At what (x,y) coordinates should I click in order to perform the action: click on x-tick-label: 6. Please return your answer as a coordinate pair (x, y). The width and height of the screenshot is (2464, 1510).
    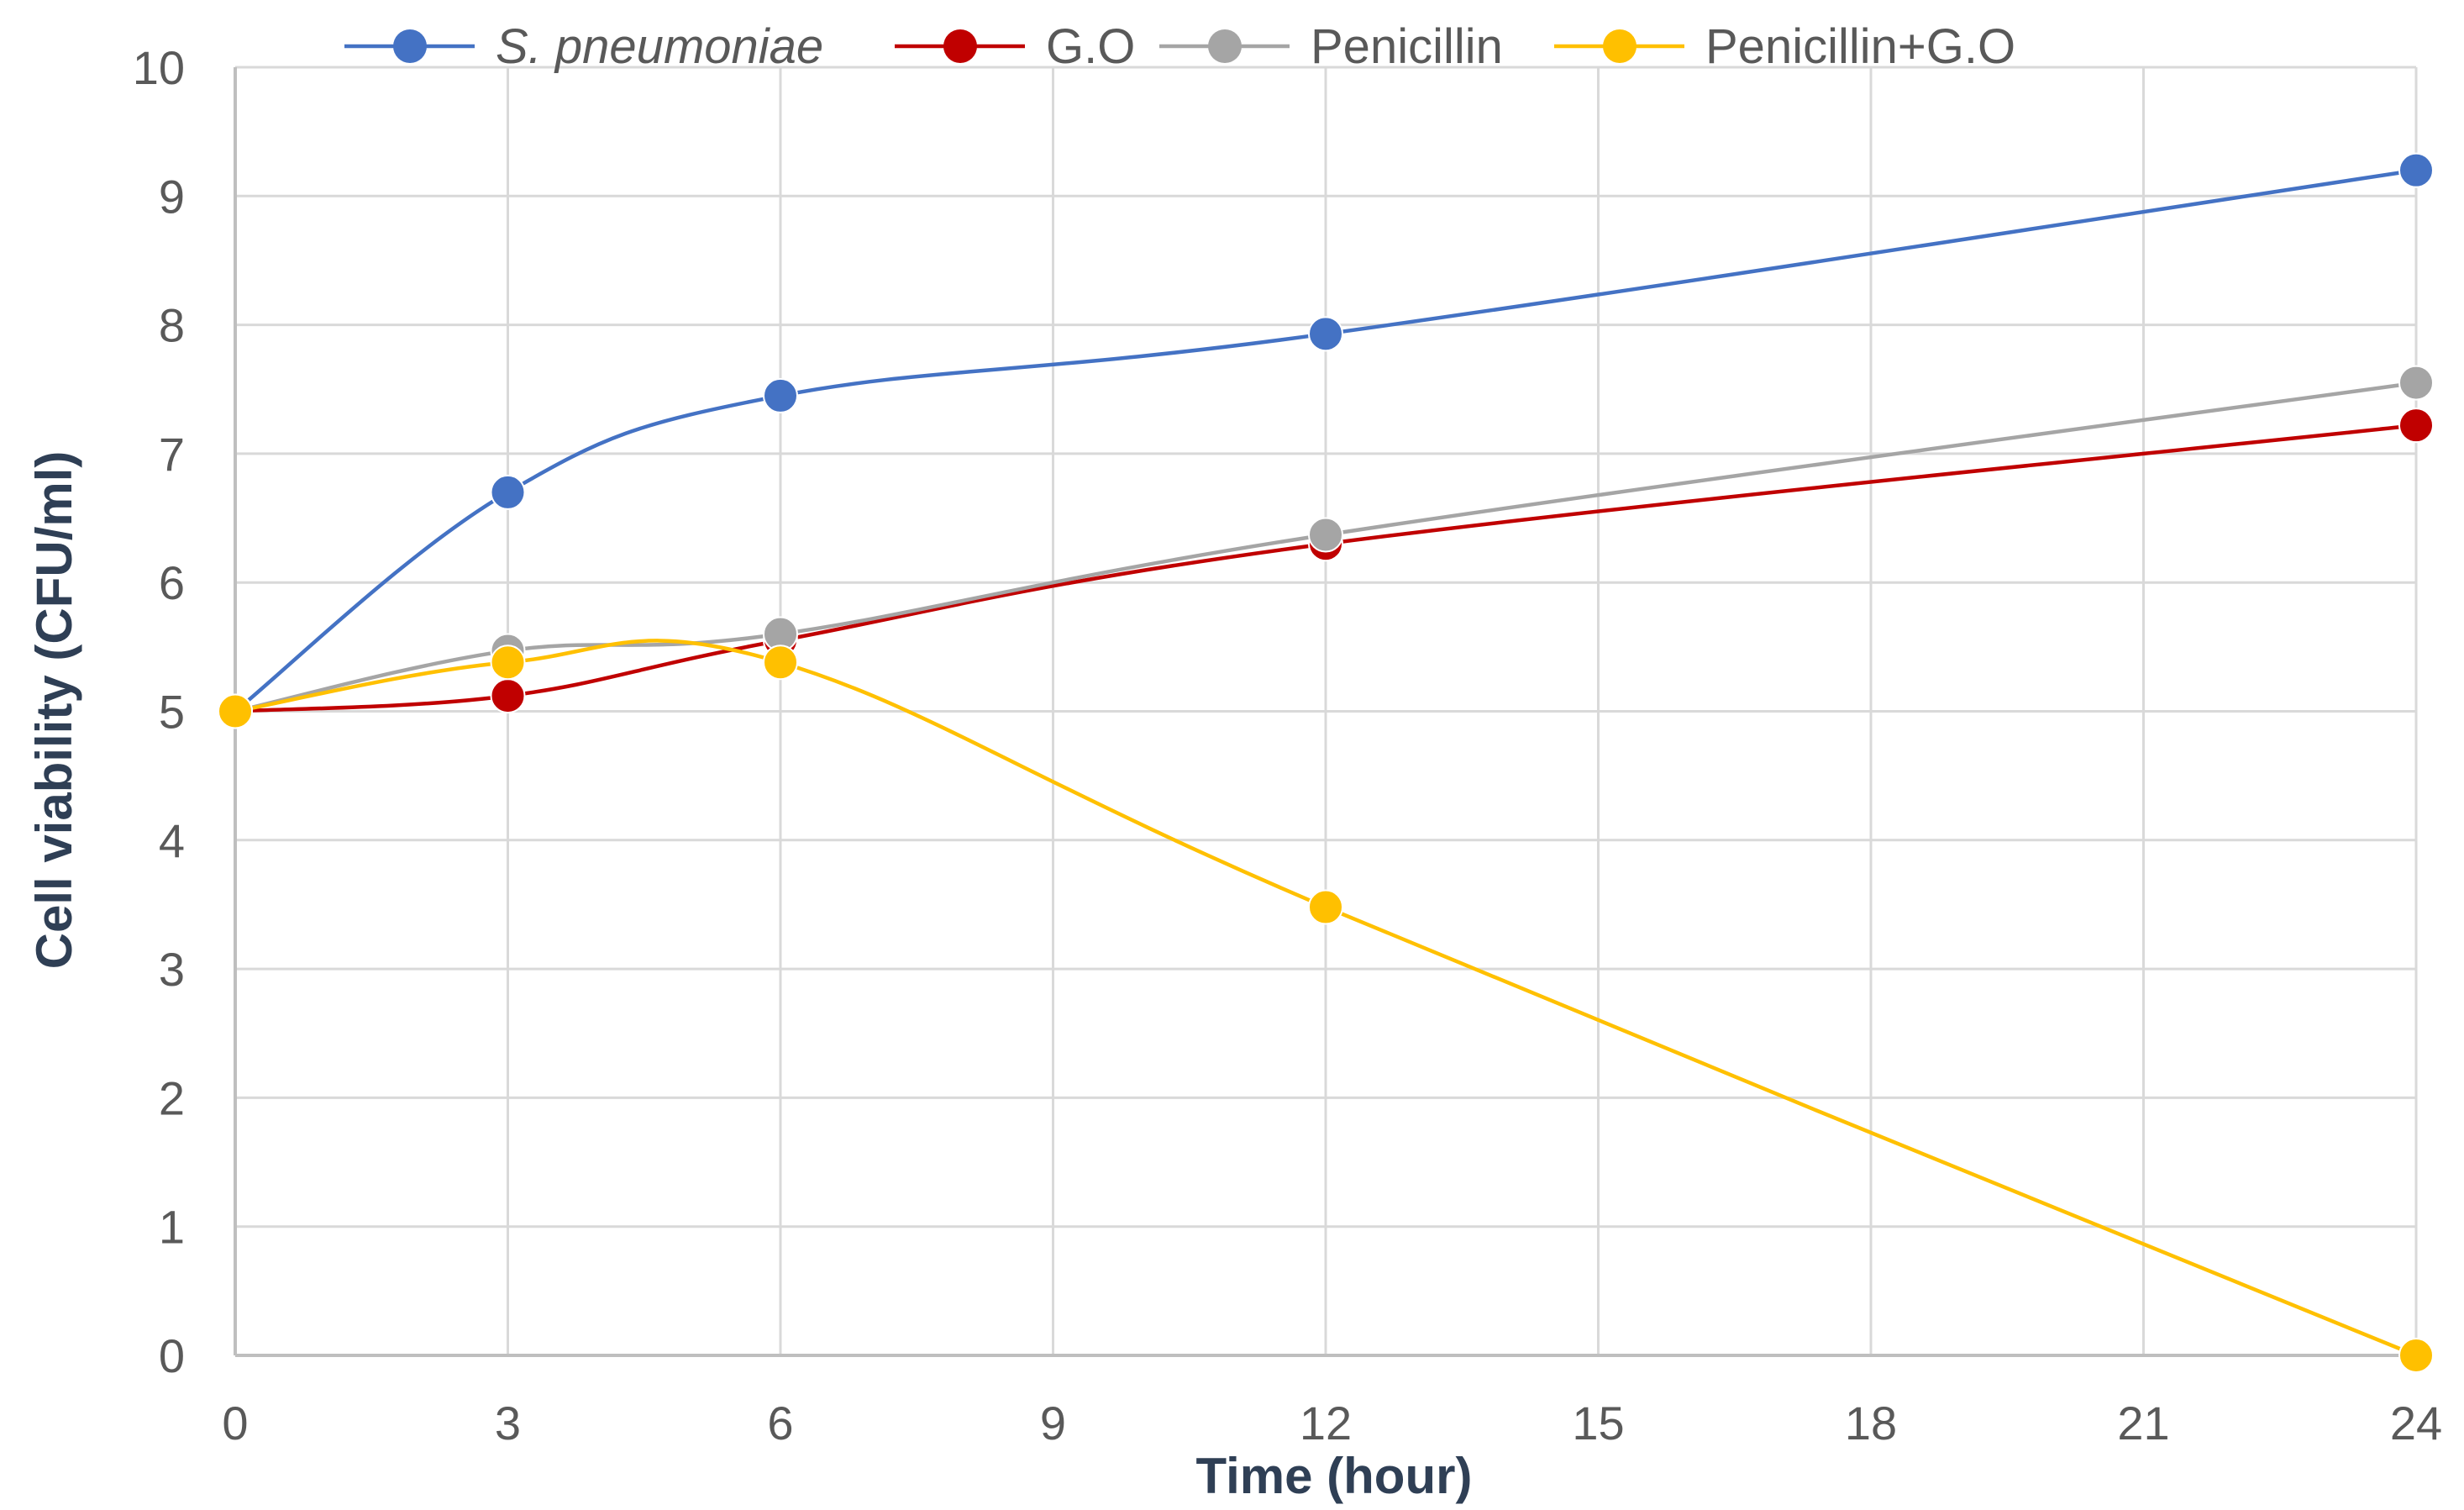
    Looking at the image, I should click on (780, 1423).